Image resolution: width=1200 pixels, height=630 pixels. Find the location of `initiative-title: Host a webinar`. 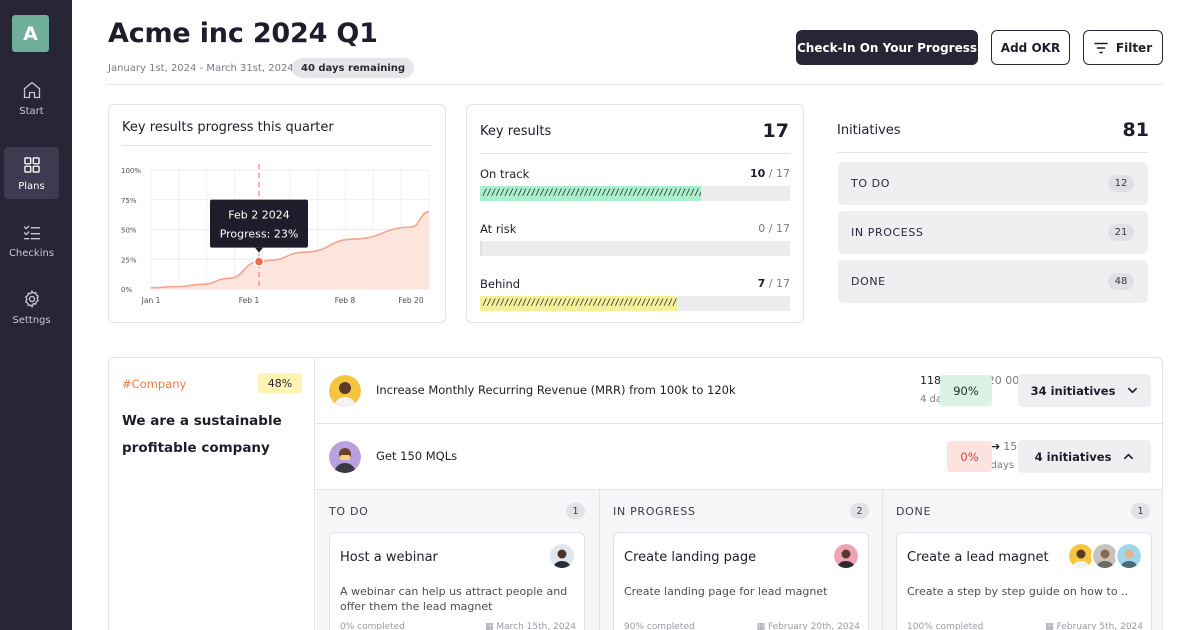

initiative-title: Host a webinar is located at coordinates (389, 557).